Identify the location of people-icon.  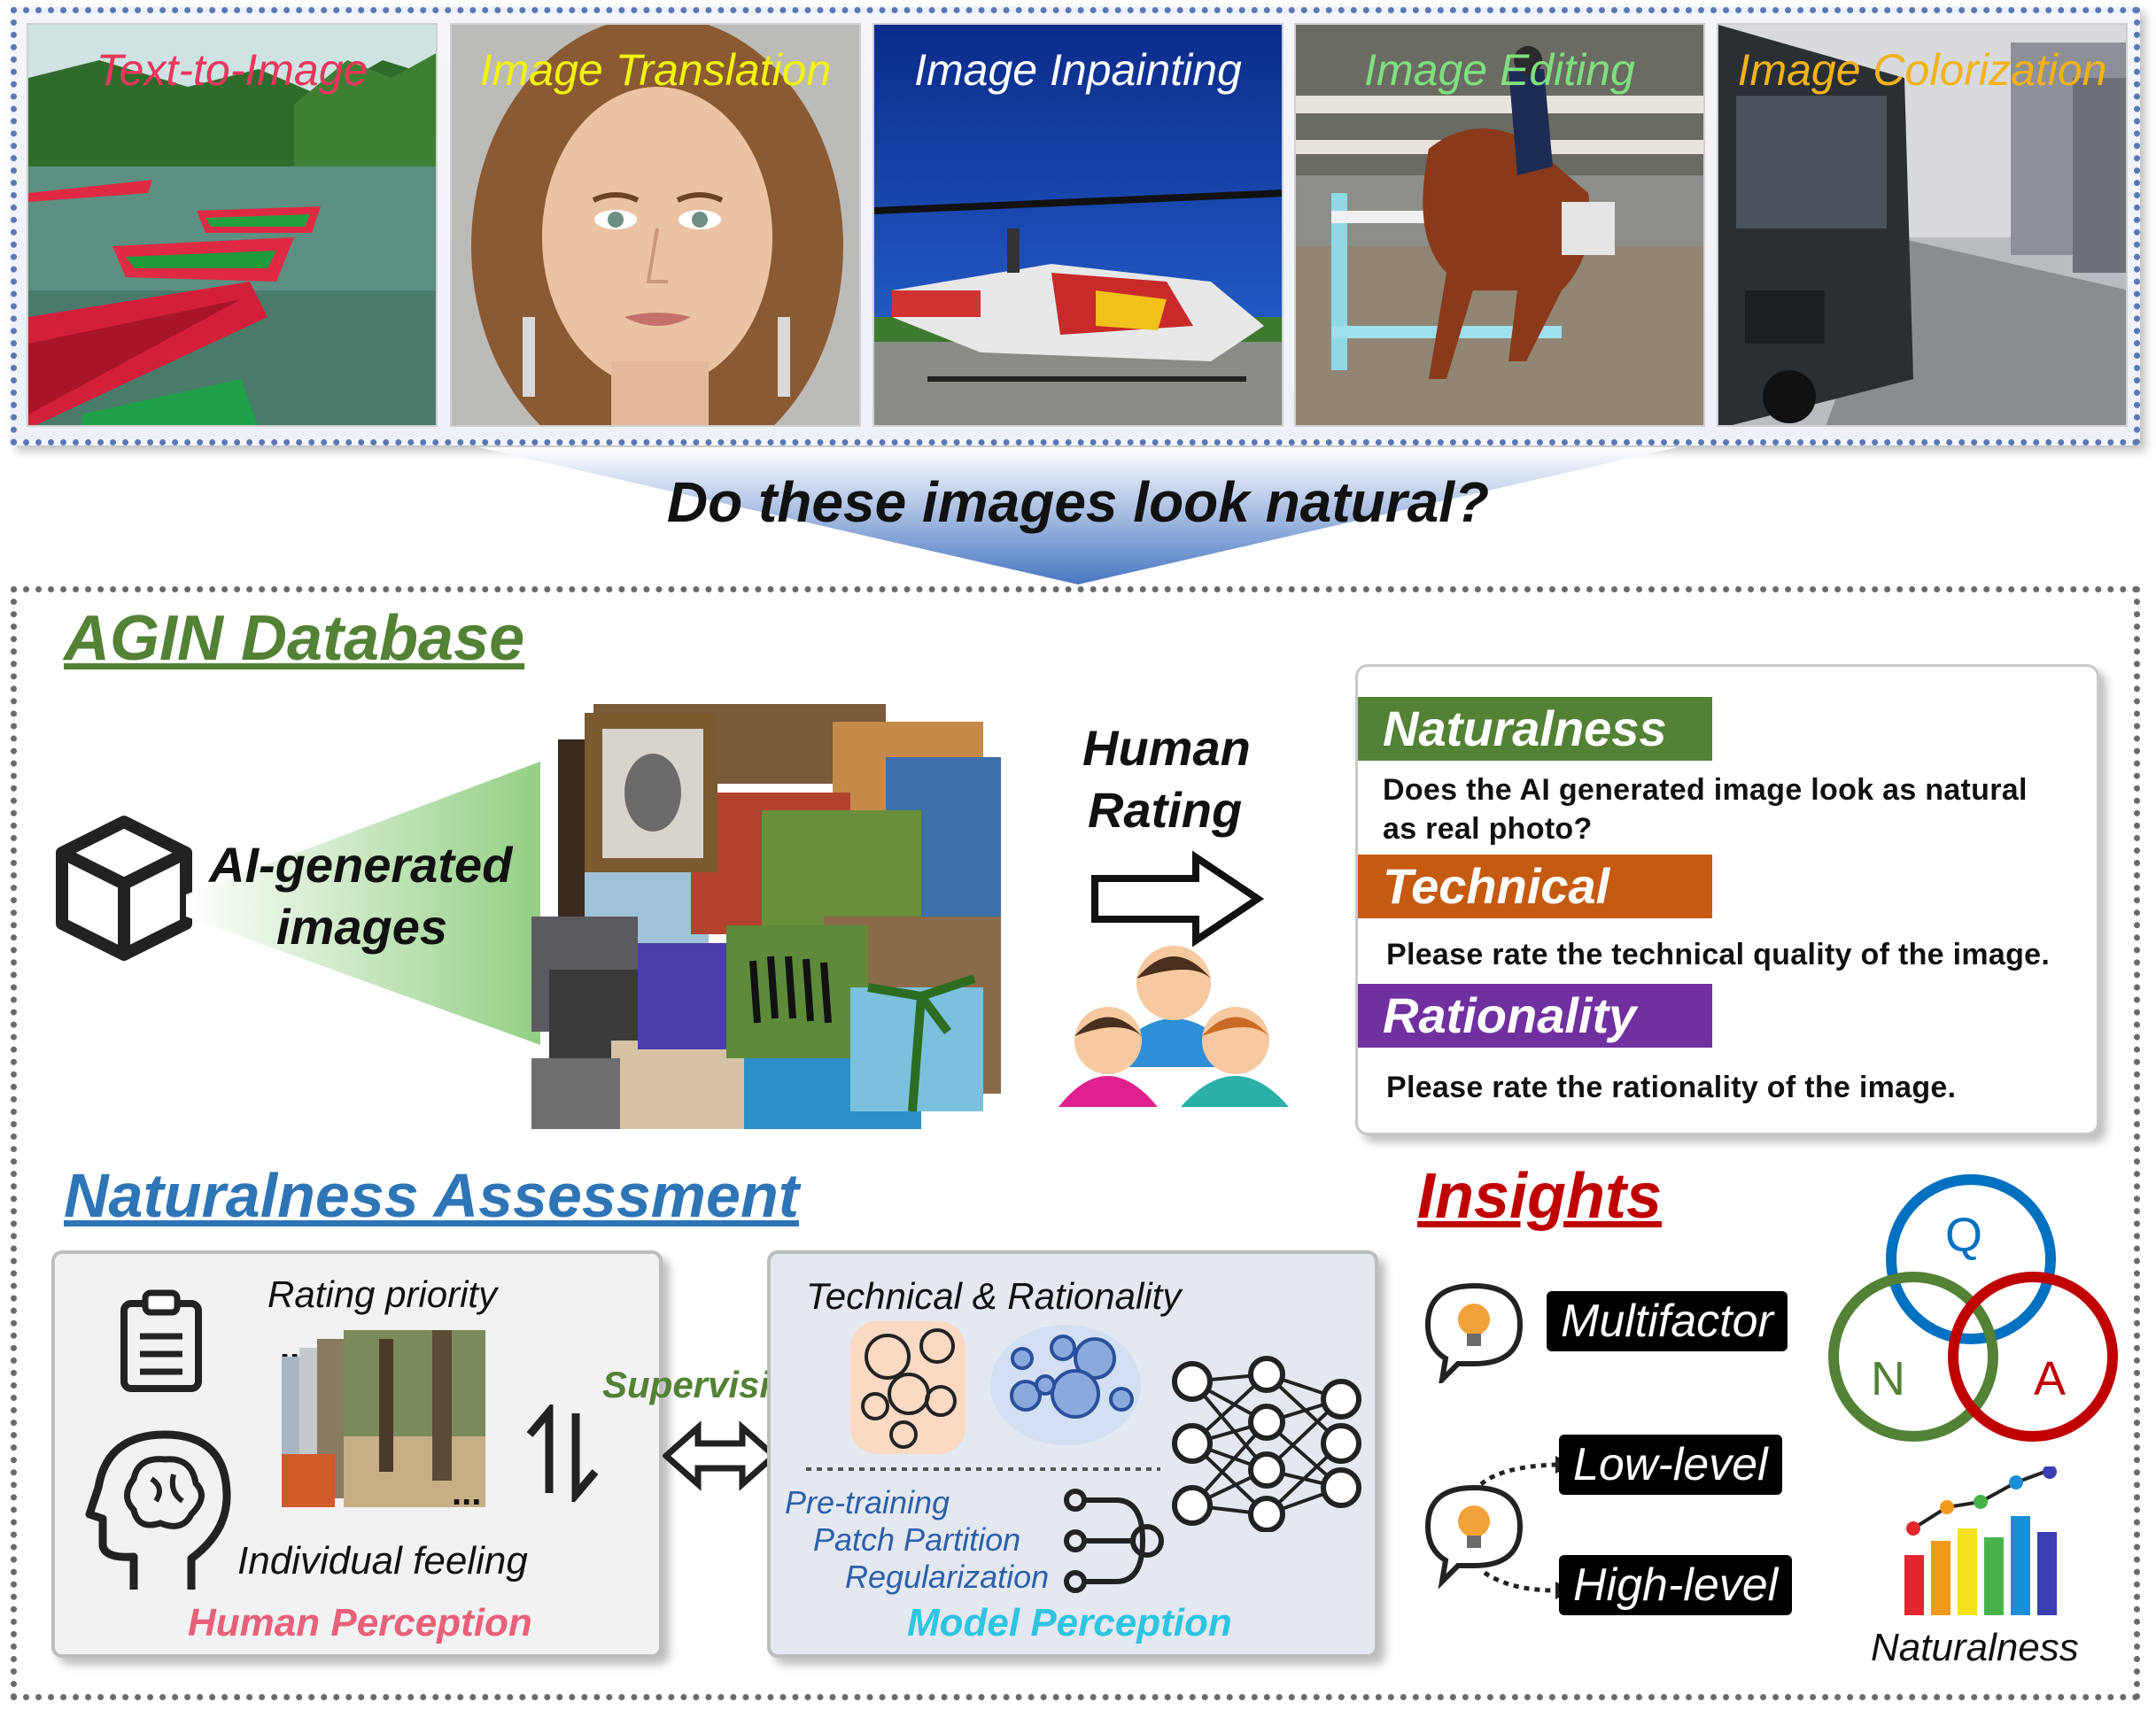
(1174, 1026).